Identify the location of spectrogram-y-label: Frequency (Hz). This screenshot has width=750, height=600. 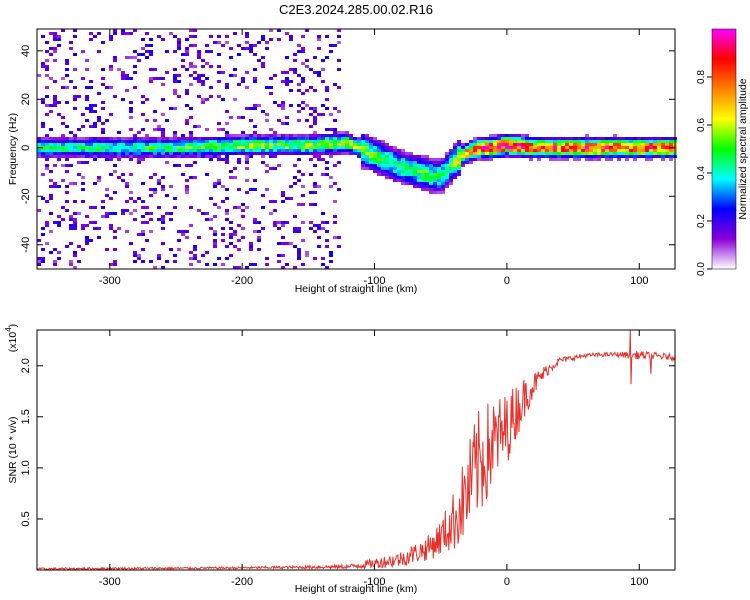
(13, 149).